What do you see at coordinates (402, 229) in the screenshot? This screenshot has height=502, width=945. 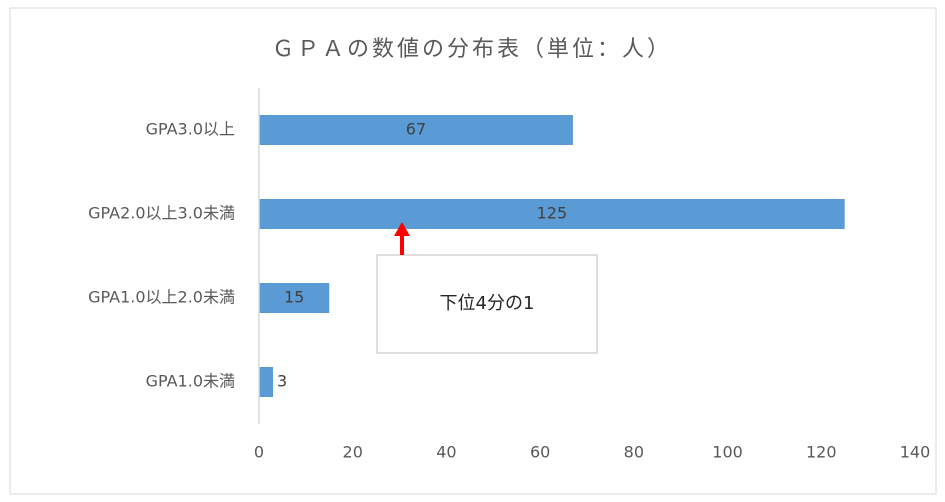 I see `annotation-arrowhead` at bounding box center [402, 229].